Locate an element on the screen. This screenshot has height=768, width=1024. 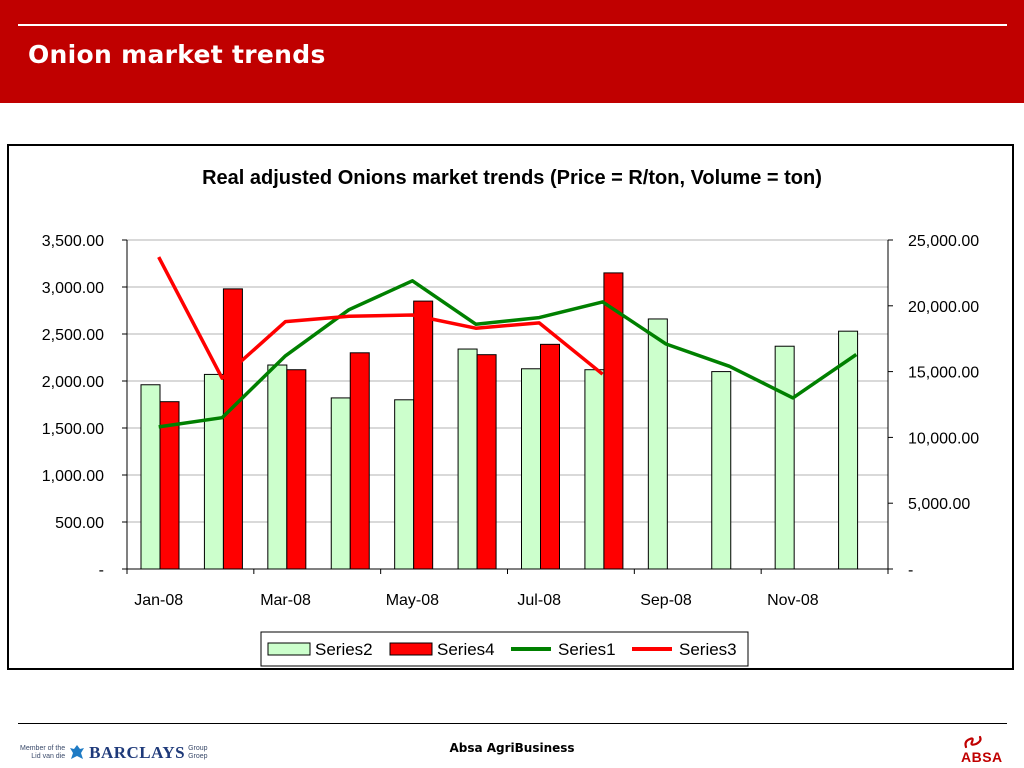
absa-emblem-icon is located at coordinates (973, 742).